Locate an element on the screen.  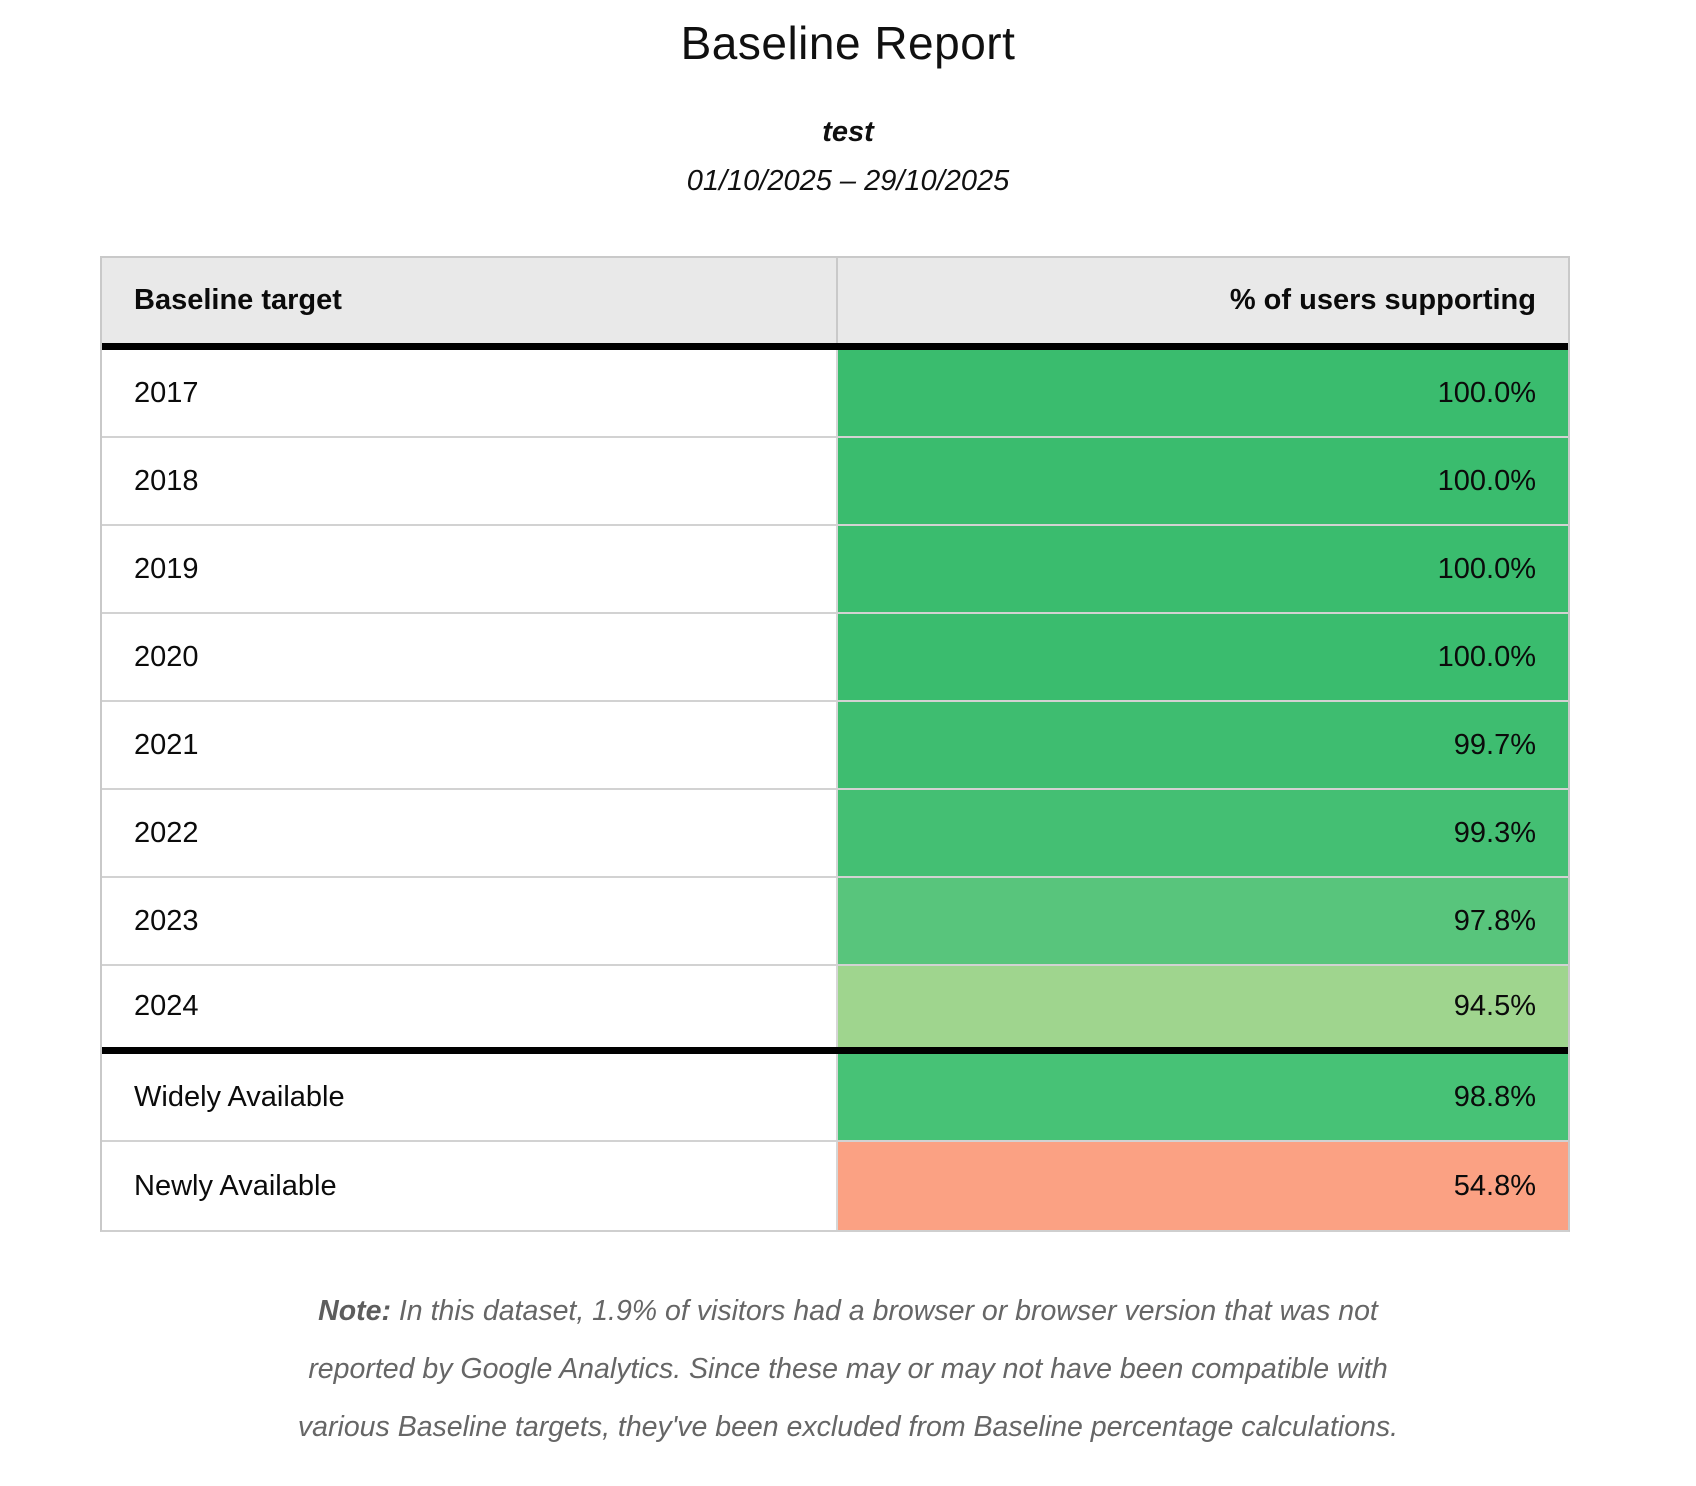
report-subtitle: test is located at coordinates (848, 132).